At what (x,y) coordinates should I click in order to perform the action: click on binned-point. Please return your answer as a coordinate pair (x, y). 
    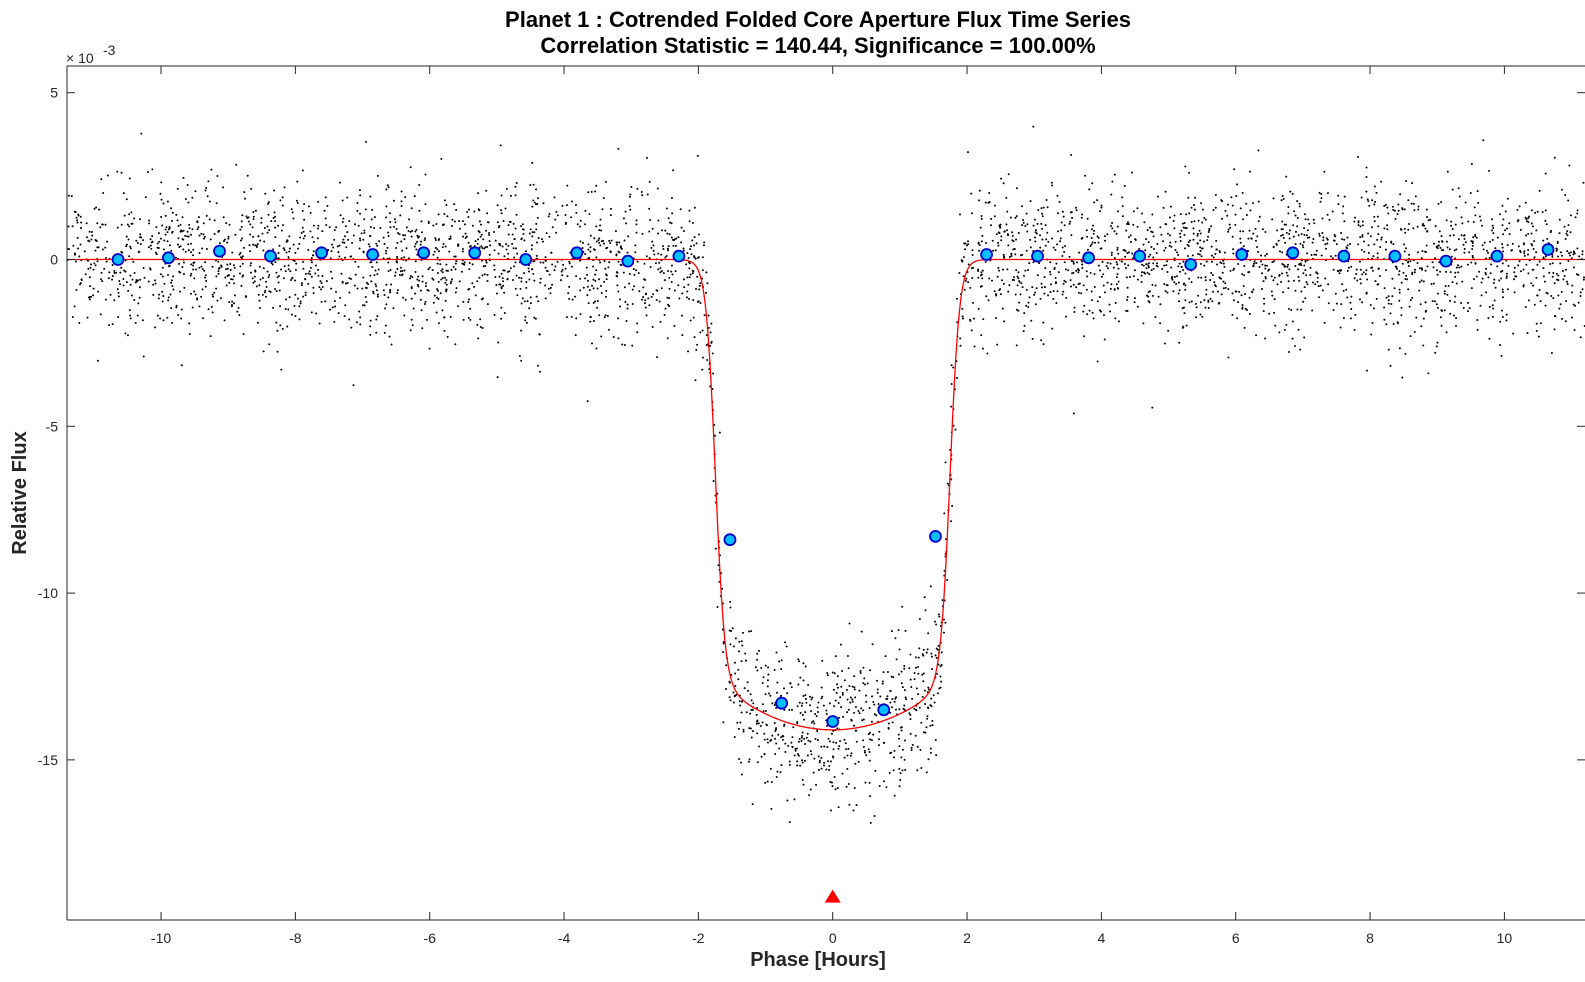
    Looking at the image, I should click on (1140, 256).